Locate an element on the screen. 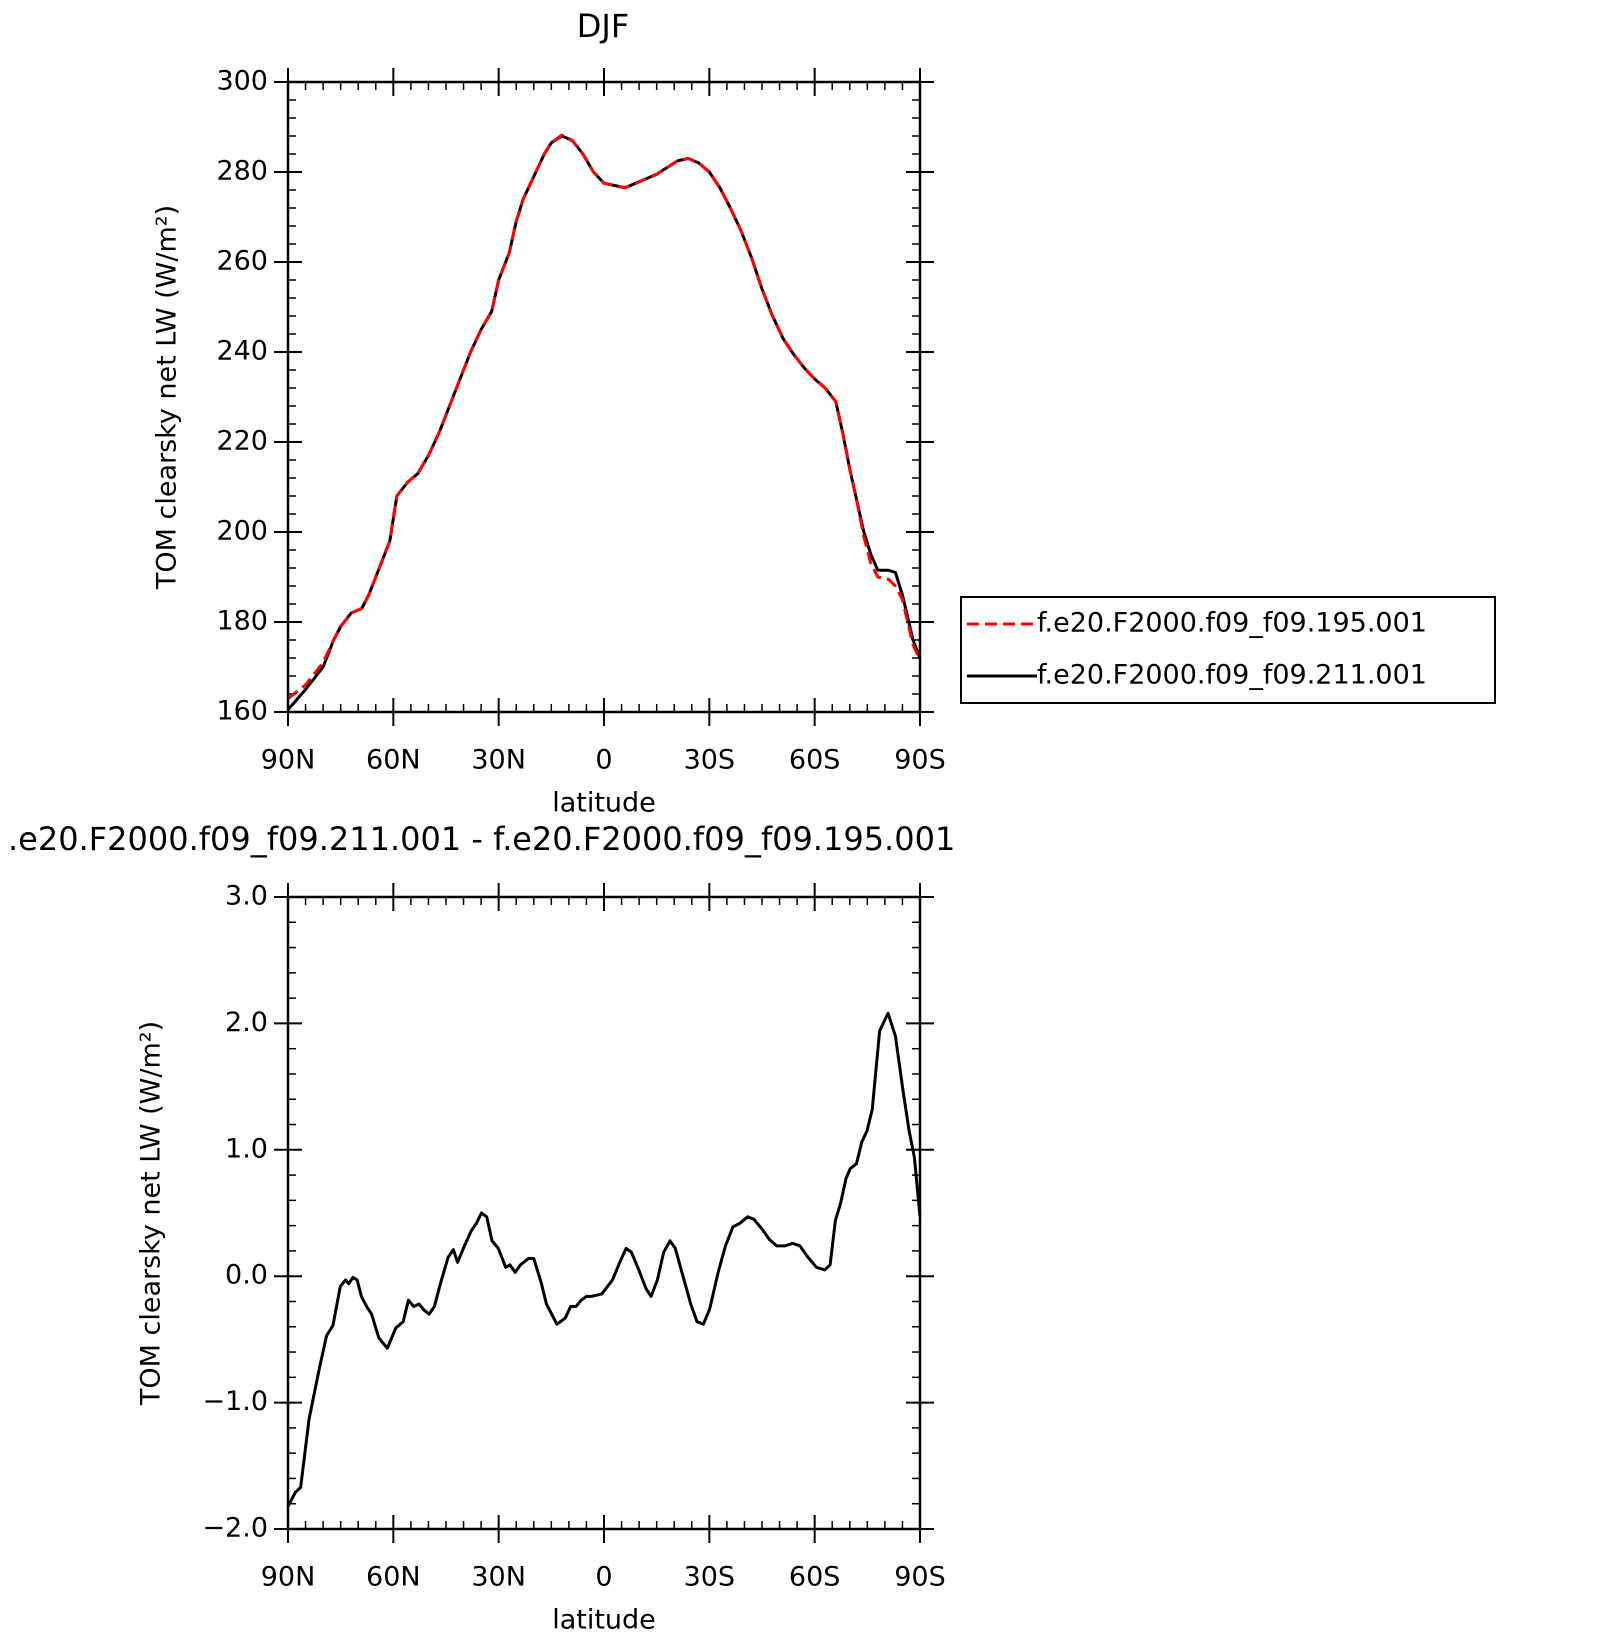 The width and height of the screenshot is (1602, 1641). y-tick-label: −2.0 is located at coordinates (235, 1528).